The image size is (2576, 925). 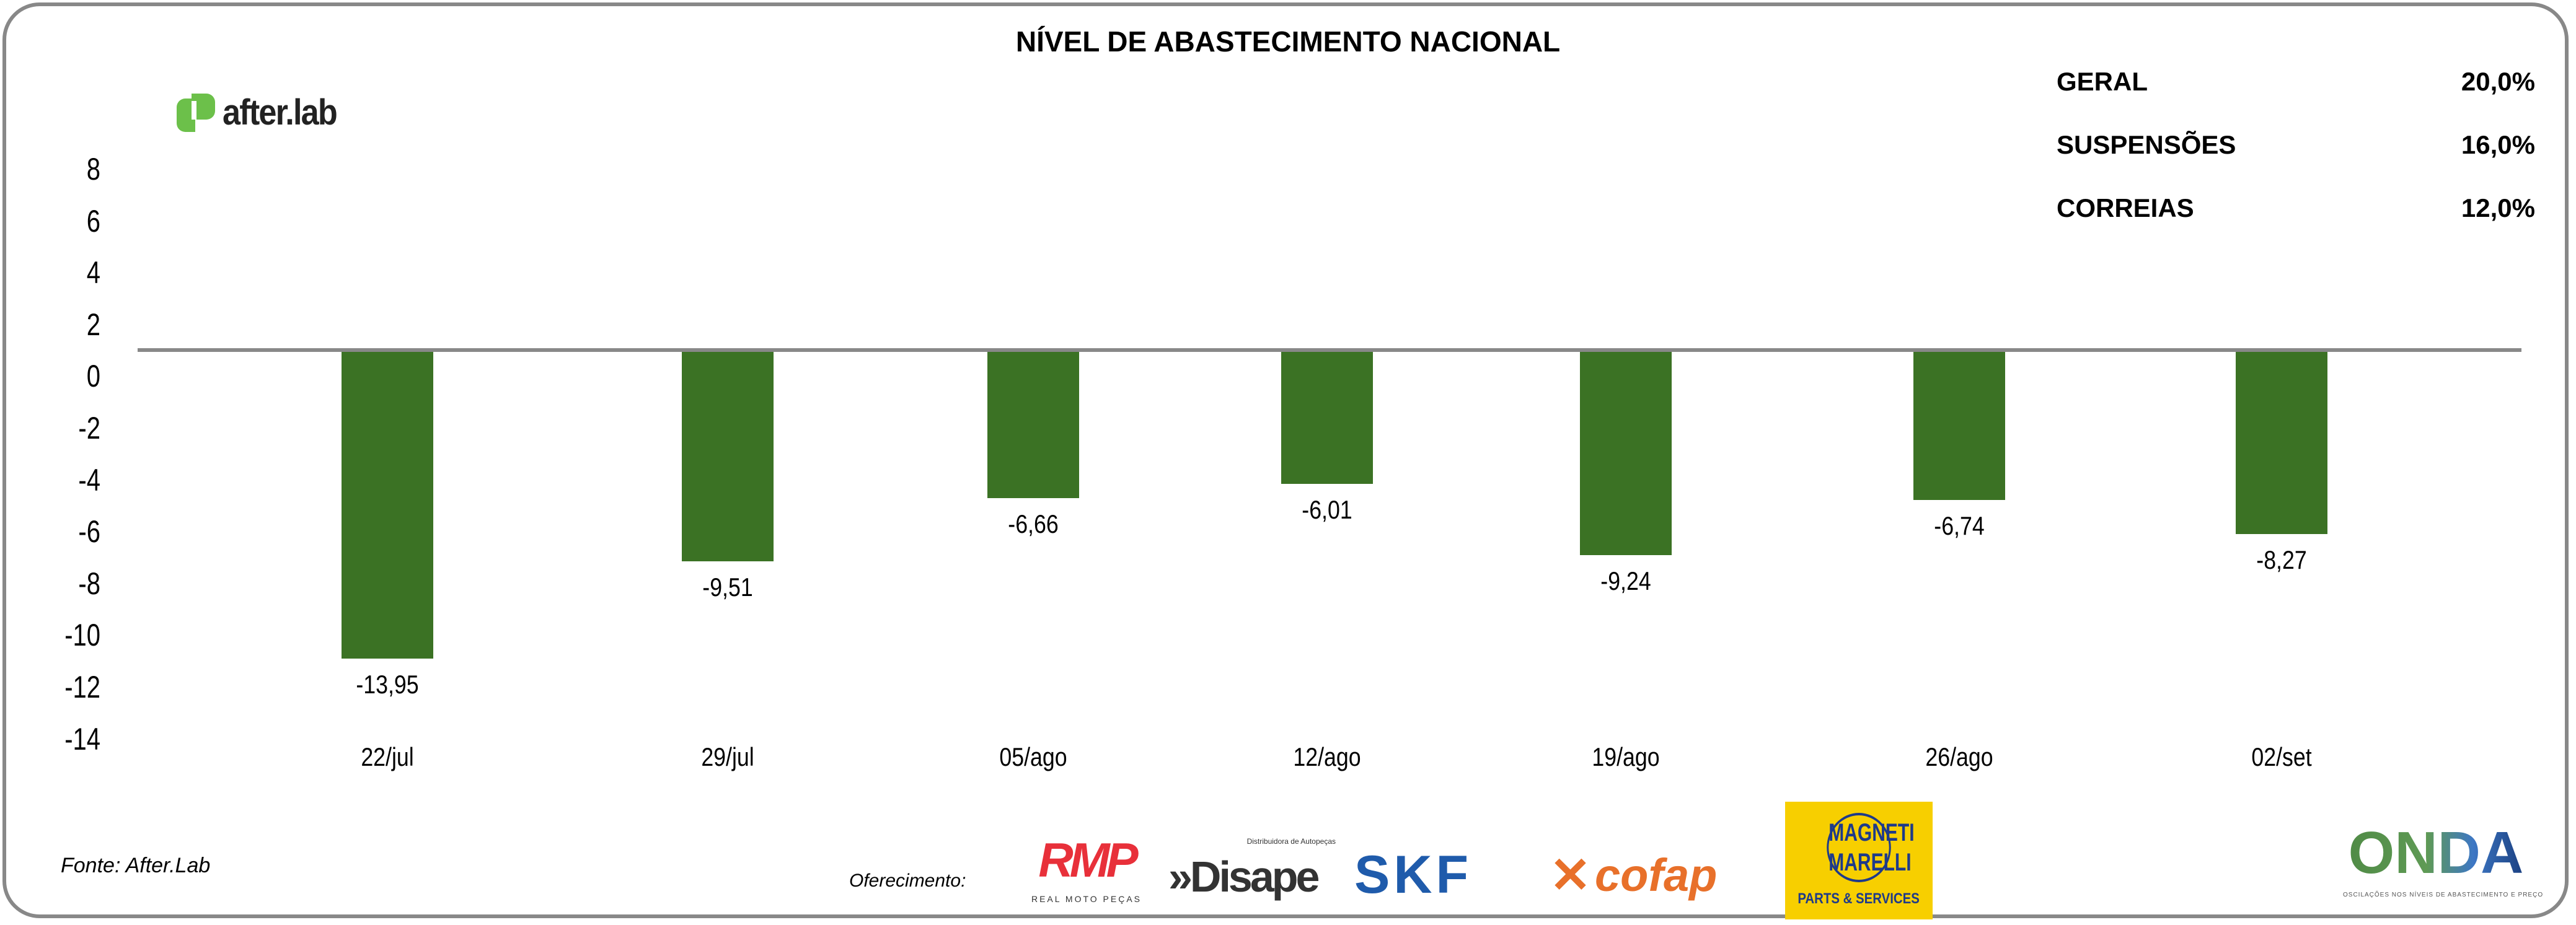 I want to click on y-tick-label: -14, so click(x=82, y=738).